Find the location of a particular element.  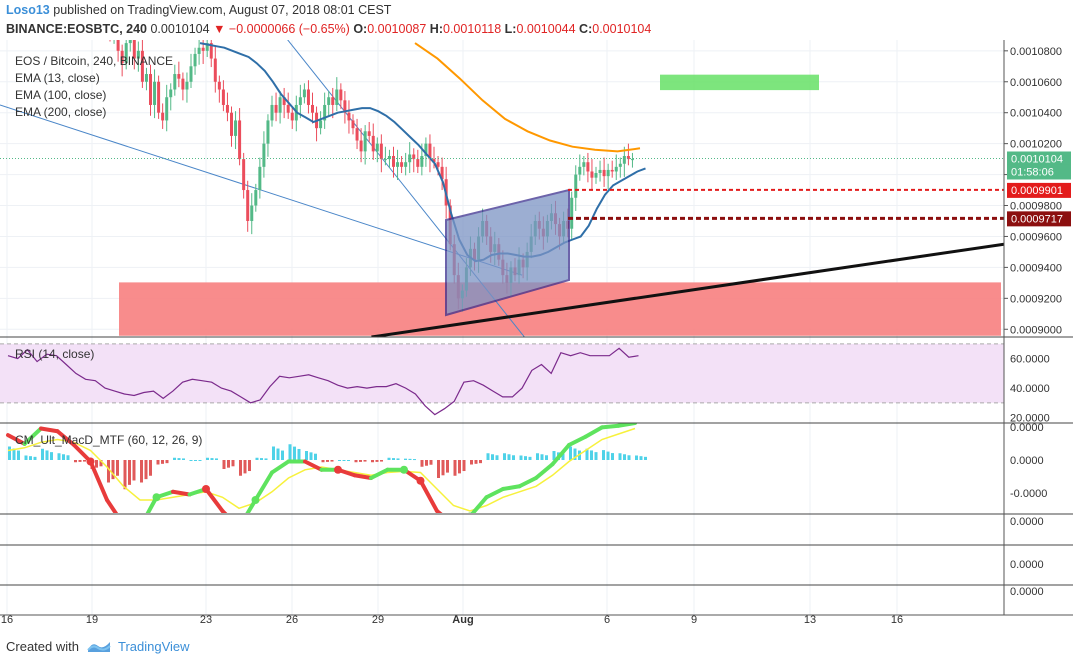

rsi-tick-label: 20.0000 is located at coordinates (1030, 419).